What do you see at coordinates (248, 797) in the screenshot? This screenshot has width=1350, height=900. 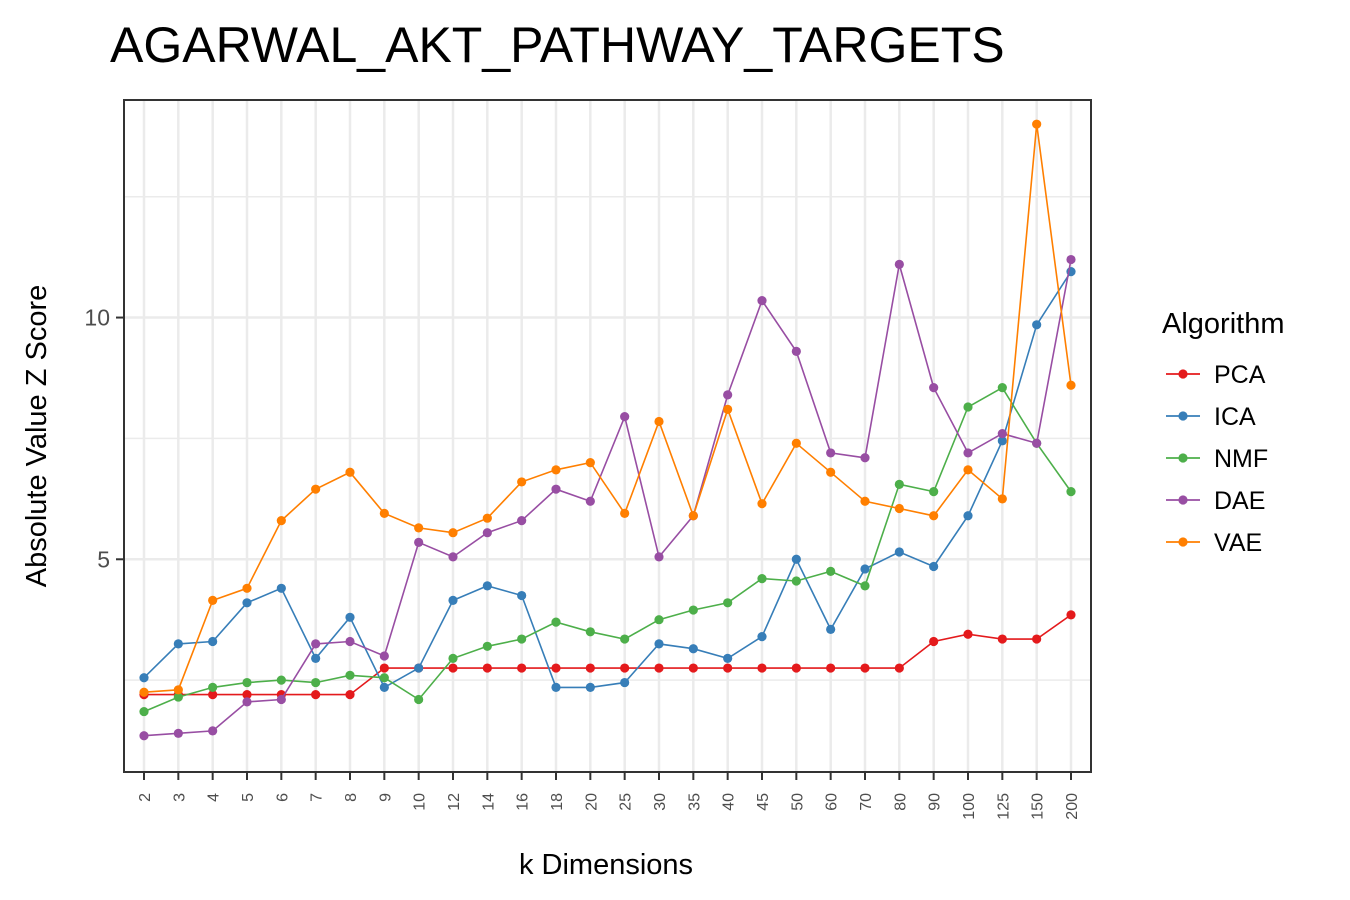 I see `x-tick-label: 5` at bounding box center [248, 797].